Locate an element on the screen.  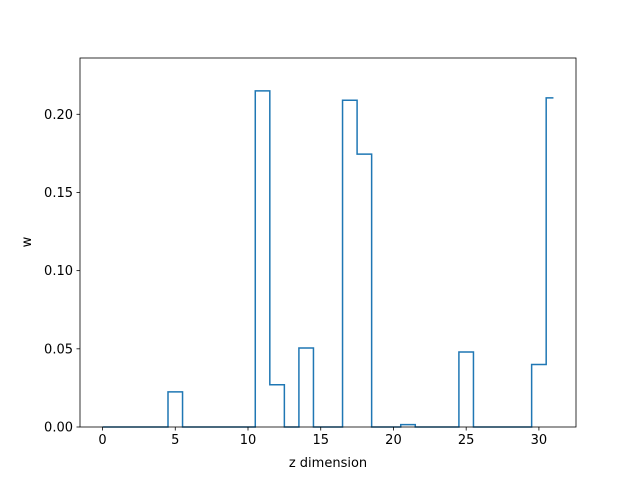
y-tick-label-2: 0.10 is located at coordinates (58, 271).